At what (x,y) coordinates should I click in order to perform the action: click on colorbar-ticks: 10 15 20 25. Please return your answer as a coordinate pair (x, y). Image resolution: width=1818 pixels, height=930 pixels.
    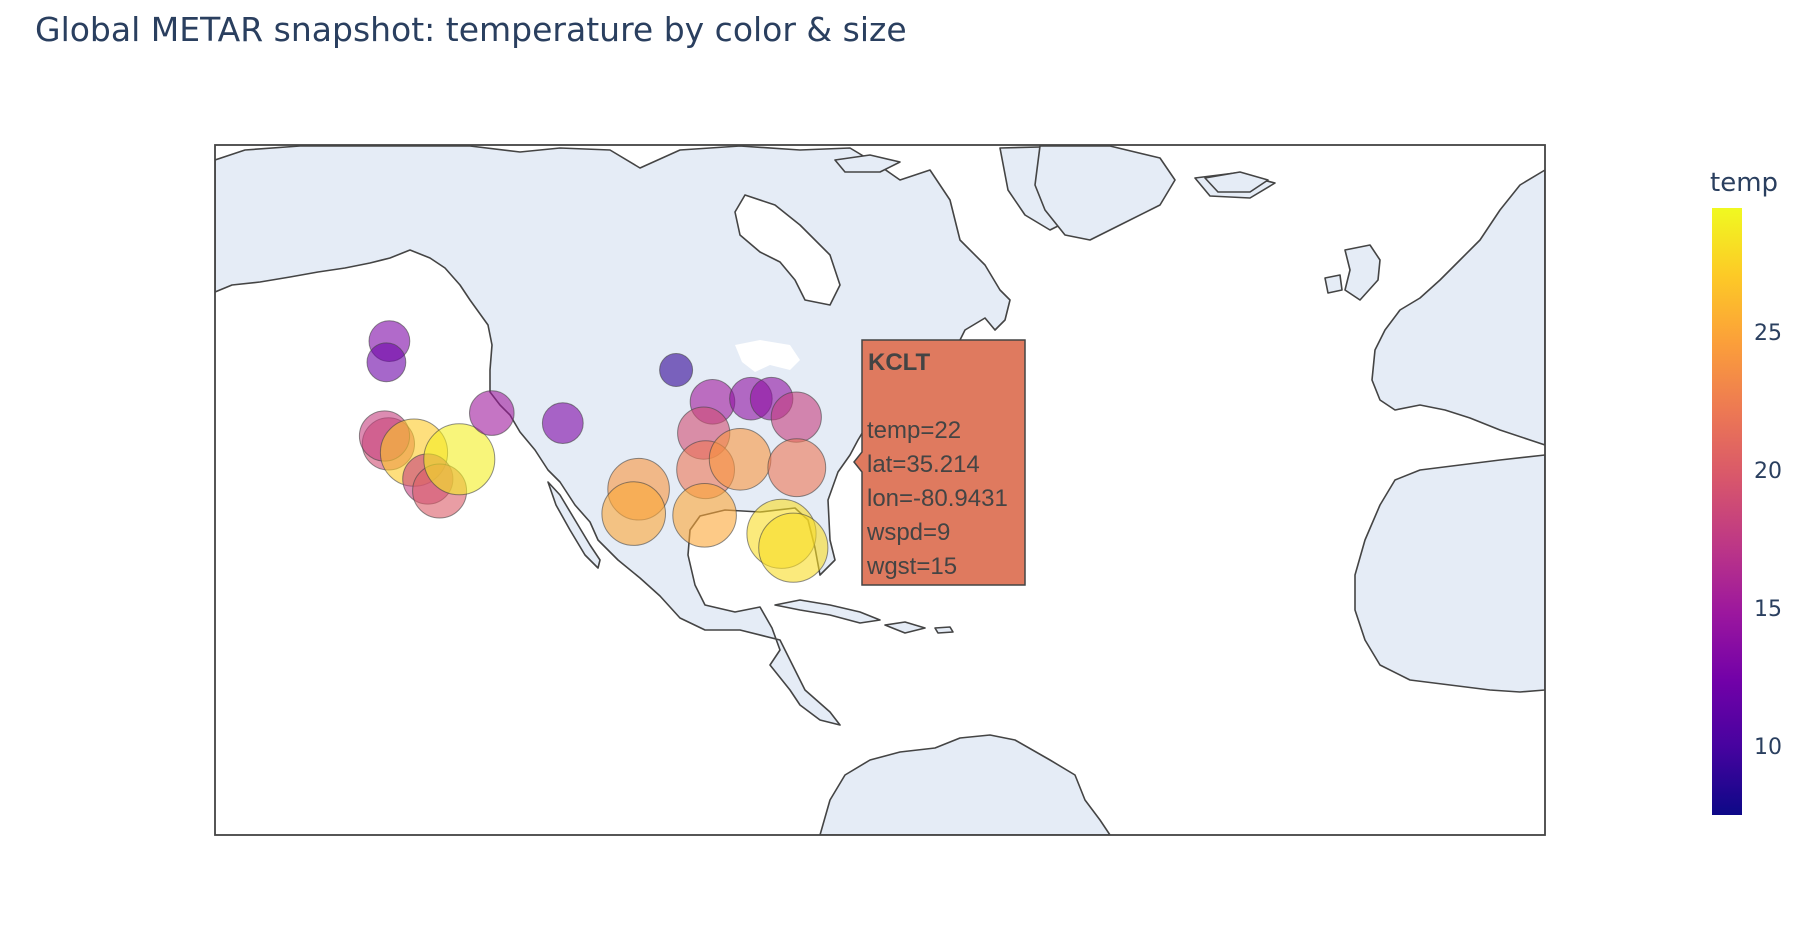
    Looking at the image, I should click on (1768, 540).